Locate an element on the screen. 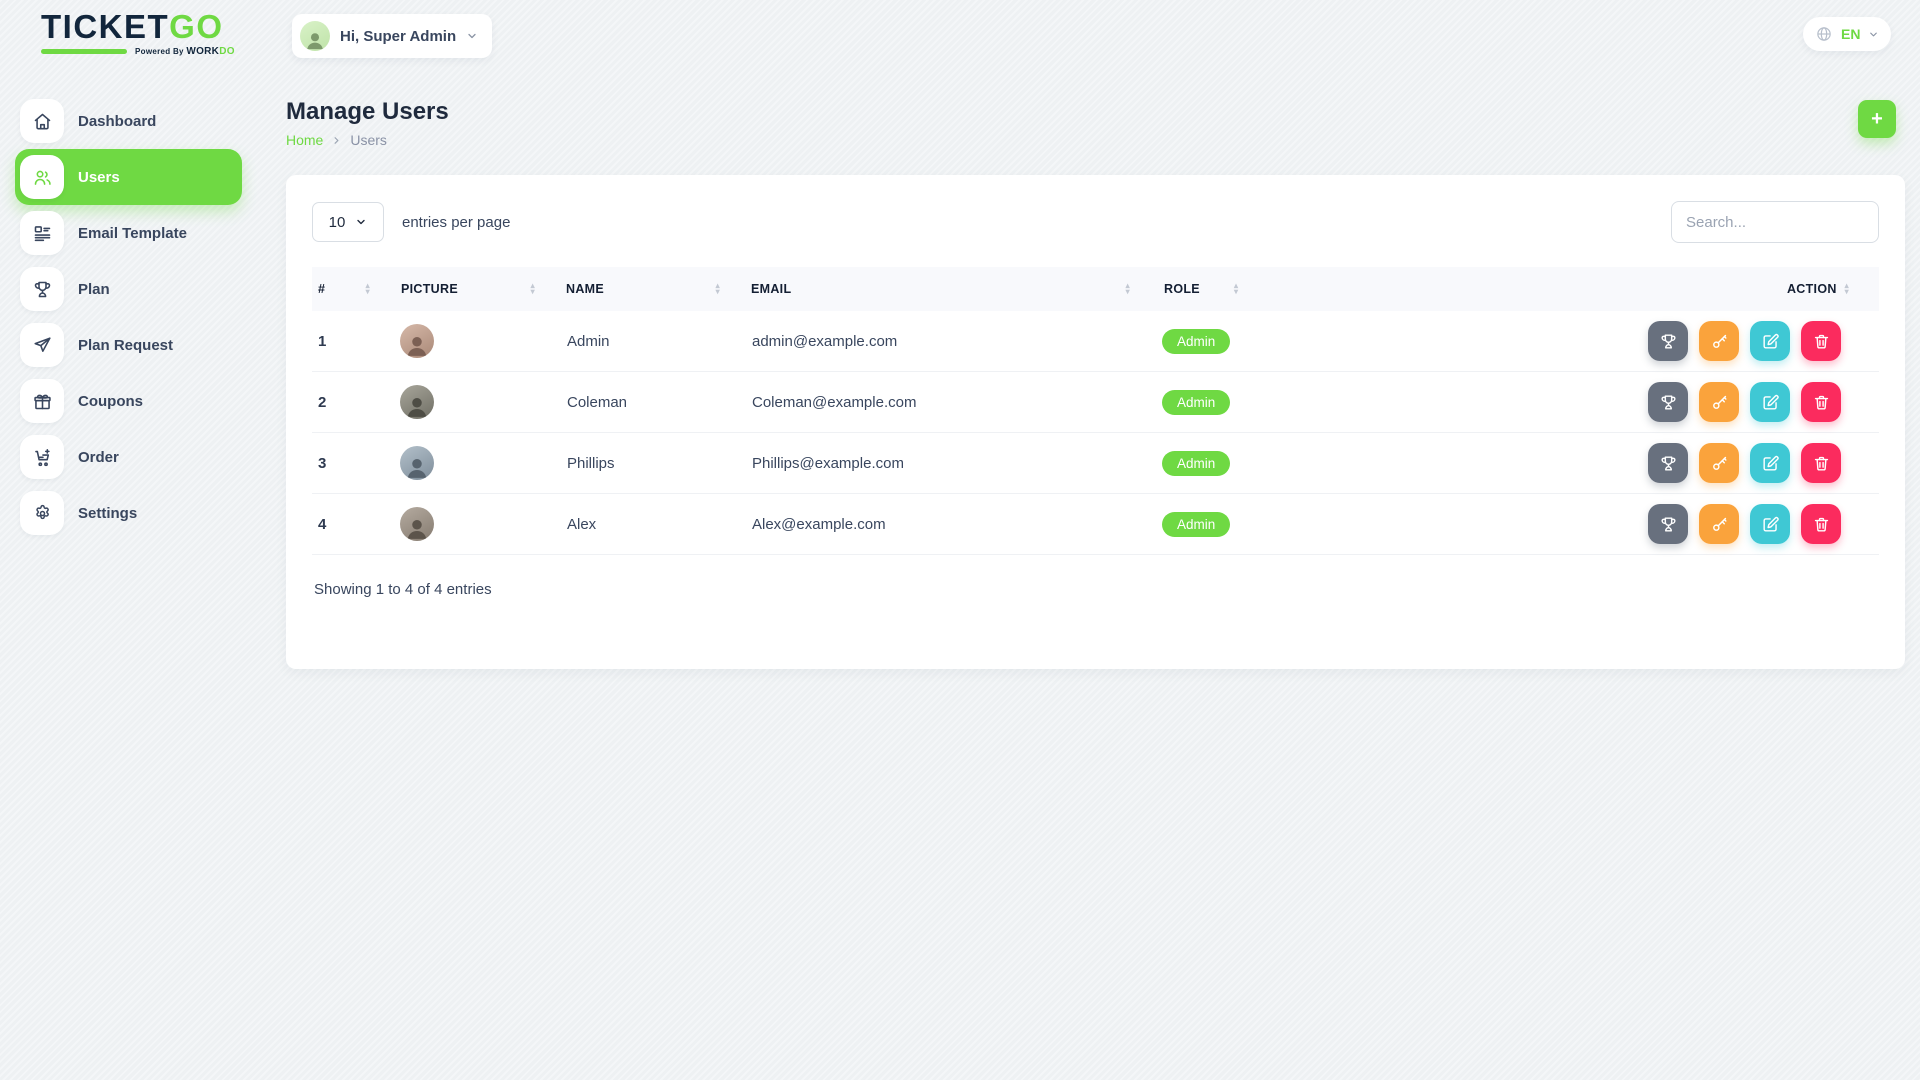 The image size is (1920, 1080). sidebar-item-label: Settings is located at coordinates (108, 513).